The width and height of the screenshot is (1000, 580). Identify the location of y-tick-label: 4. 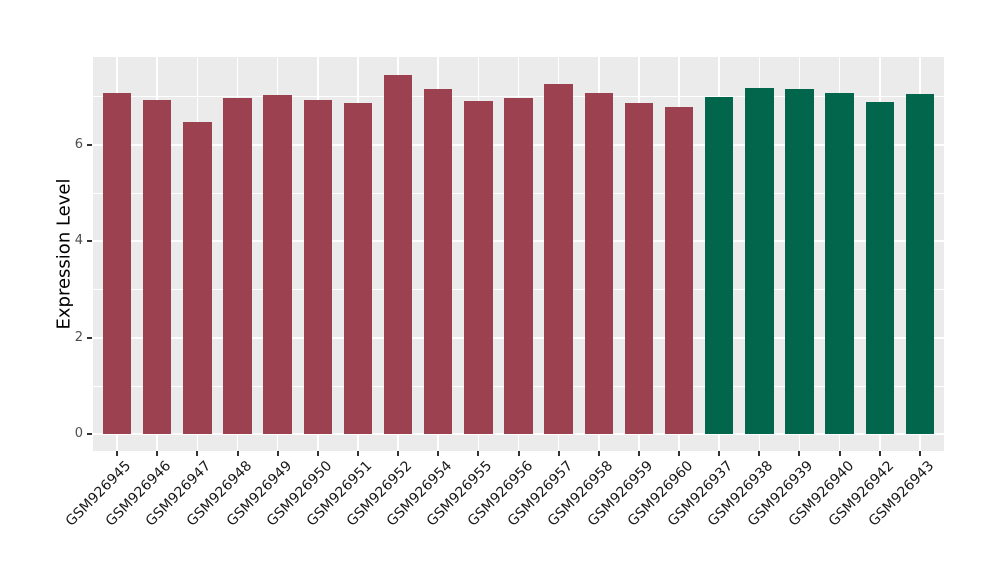
(78, 240).